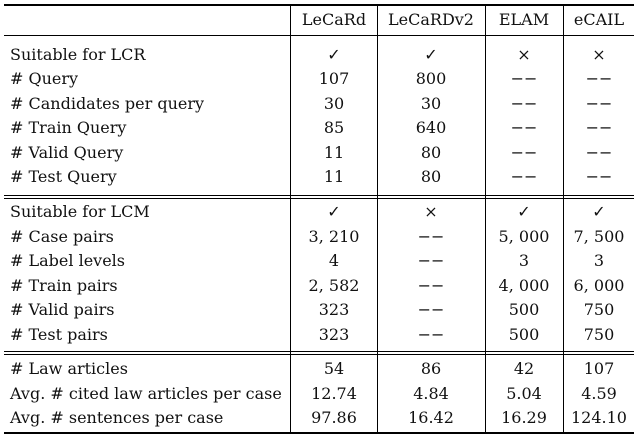  Describe the element at coordinates (524, 368) in the screenshot. I see `cell-elam: 42` at that location.